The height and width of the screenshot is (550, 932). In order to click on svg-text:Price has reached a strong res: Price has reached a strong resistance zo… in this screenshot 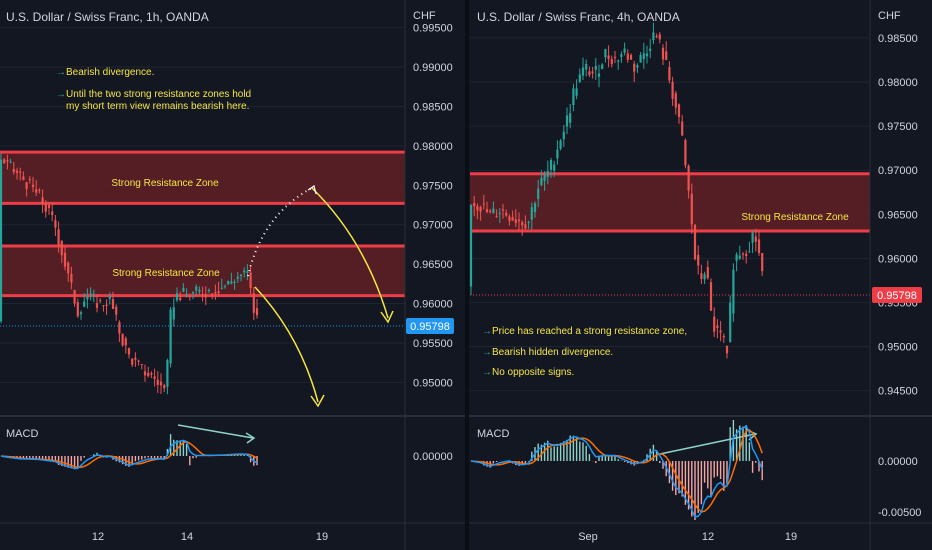, I will do `click(589, 331)`.